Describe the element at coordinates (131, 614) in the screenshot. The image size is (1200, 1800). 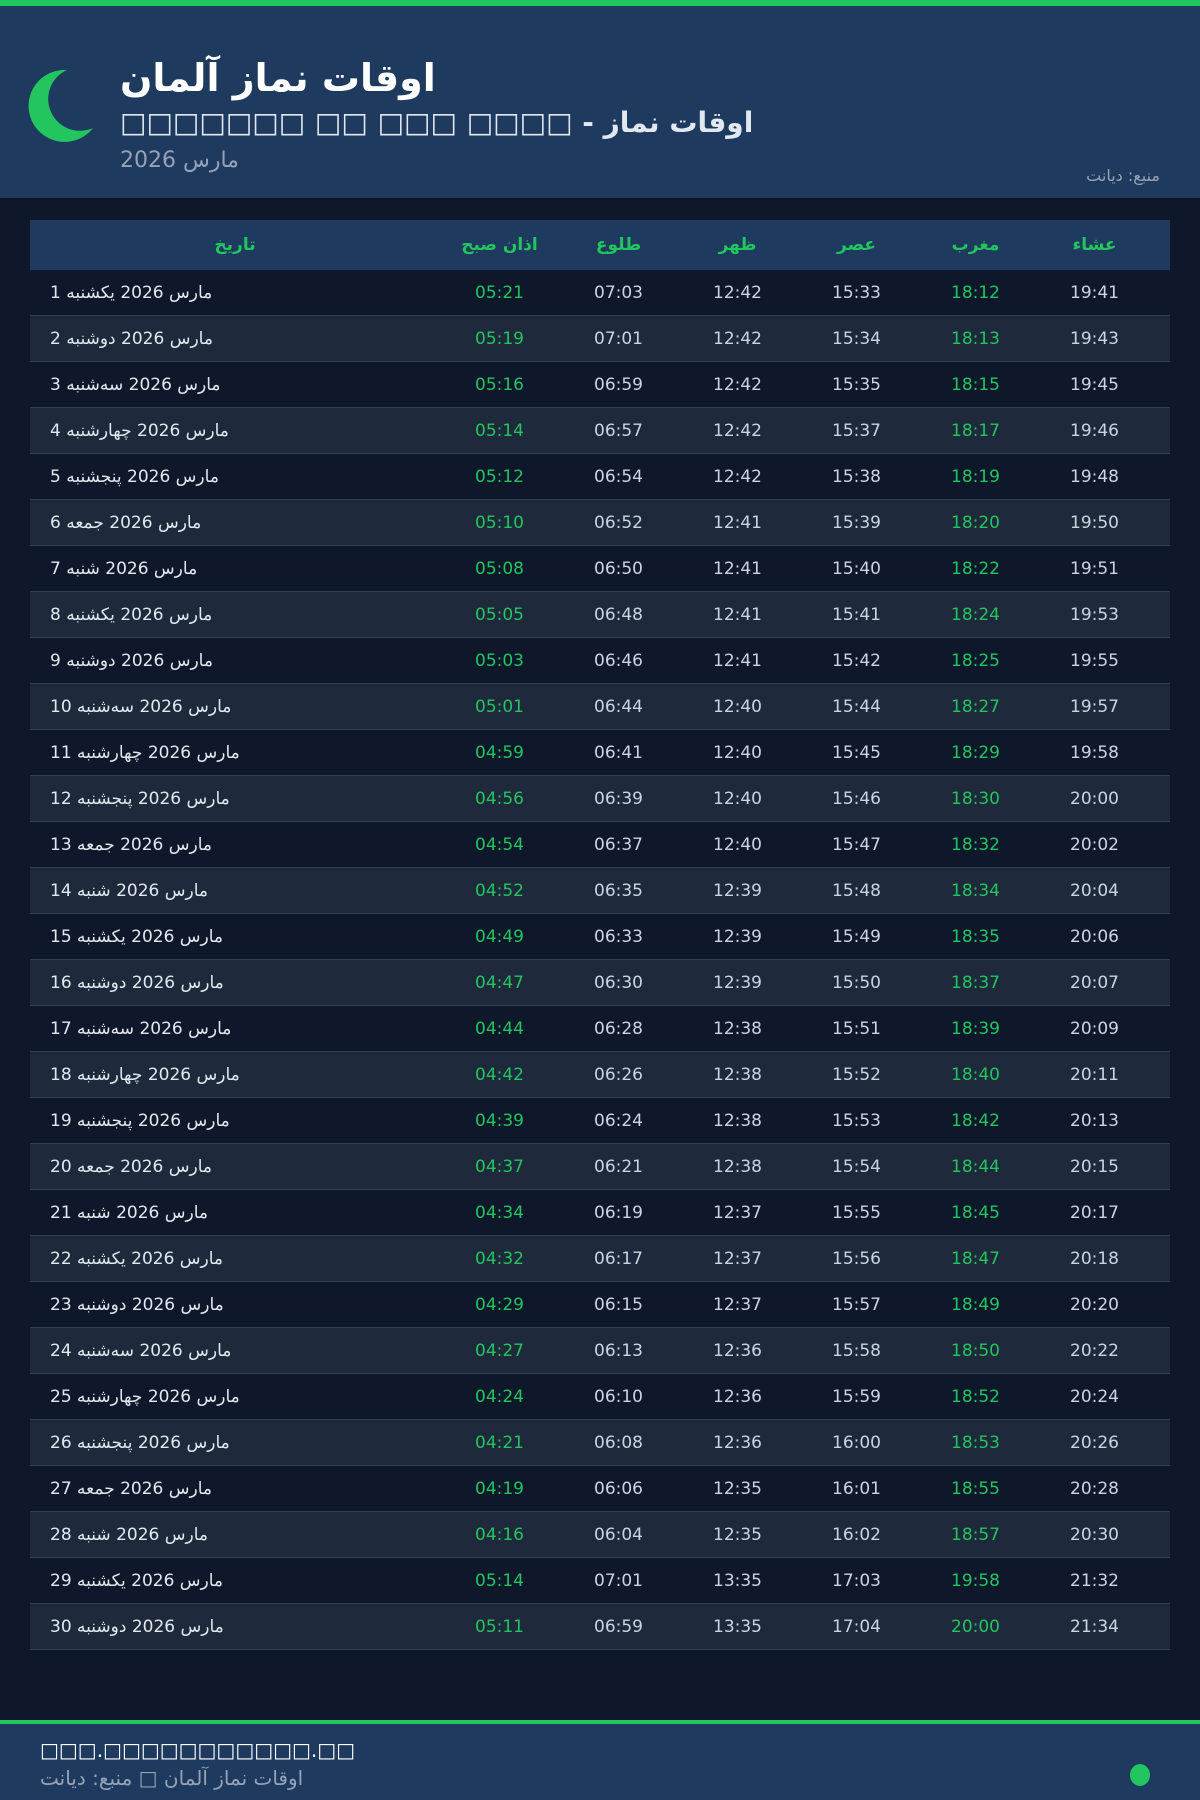
I see `cell-date: 8 مارس 2026 یکشنبه` at that location.